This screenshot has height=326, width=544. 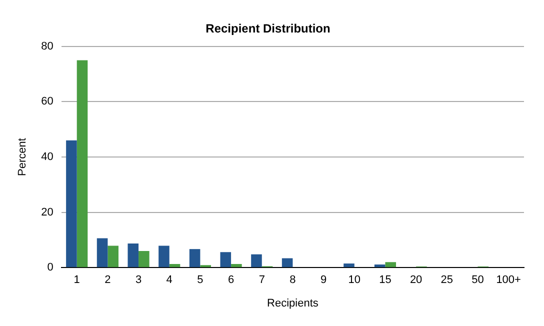 What do you see at coordinates (47, 46) in the screenshot?
I see `y-tick-label: 80` at bounding box center [47, 46].